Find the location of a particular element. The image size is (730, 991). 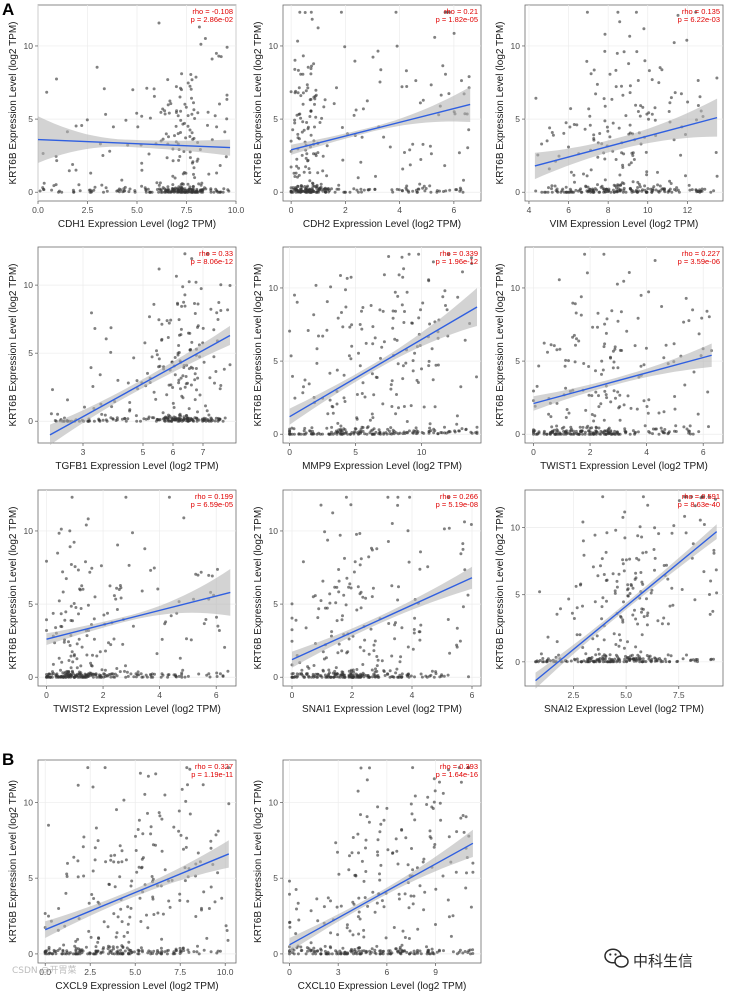

plot-frame is located at coordinates (382, 345).